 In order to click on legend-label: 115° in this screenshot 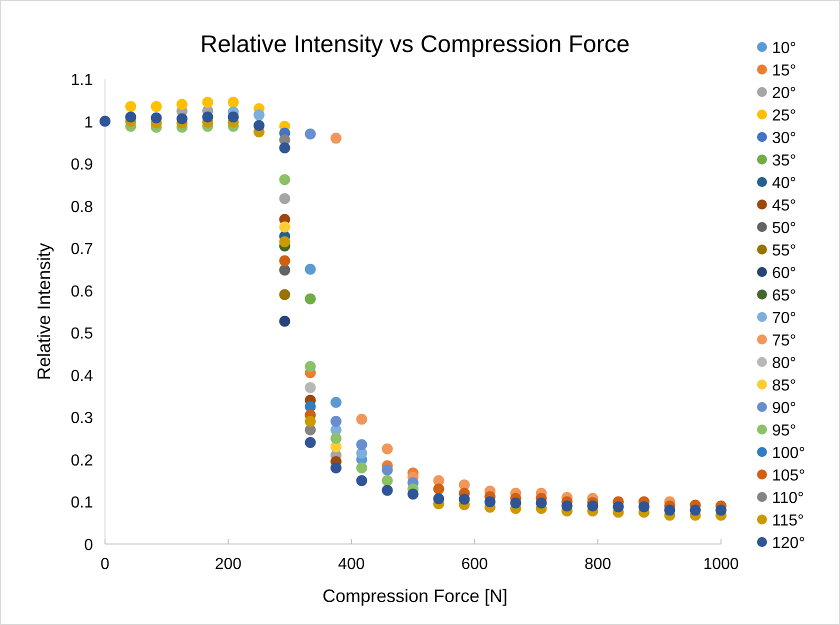, I will do `click(788, 521)`.